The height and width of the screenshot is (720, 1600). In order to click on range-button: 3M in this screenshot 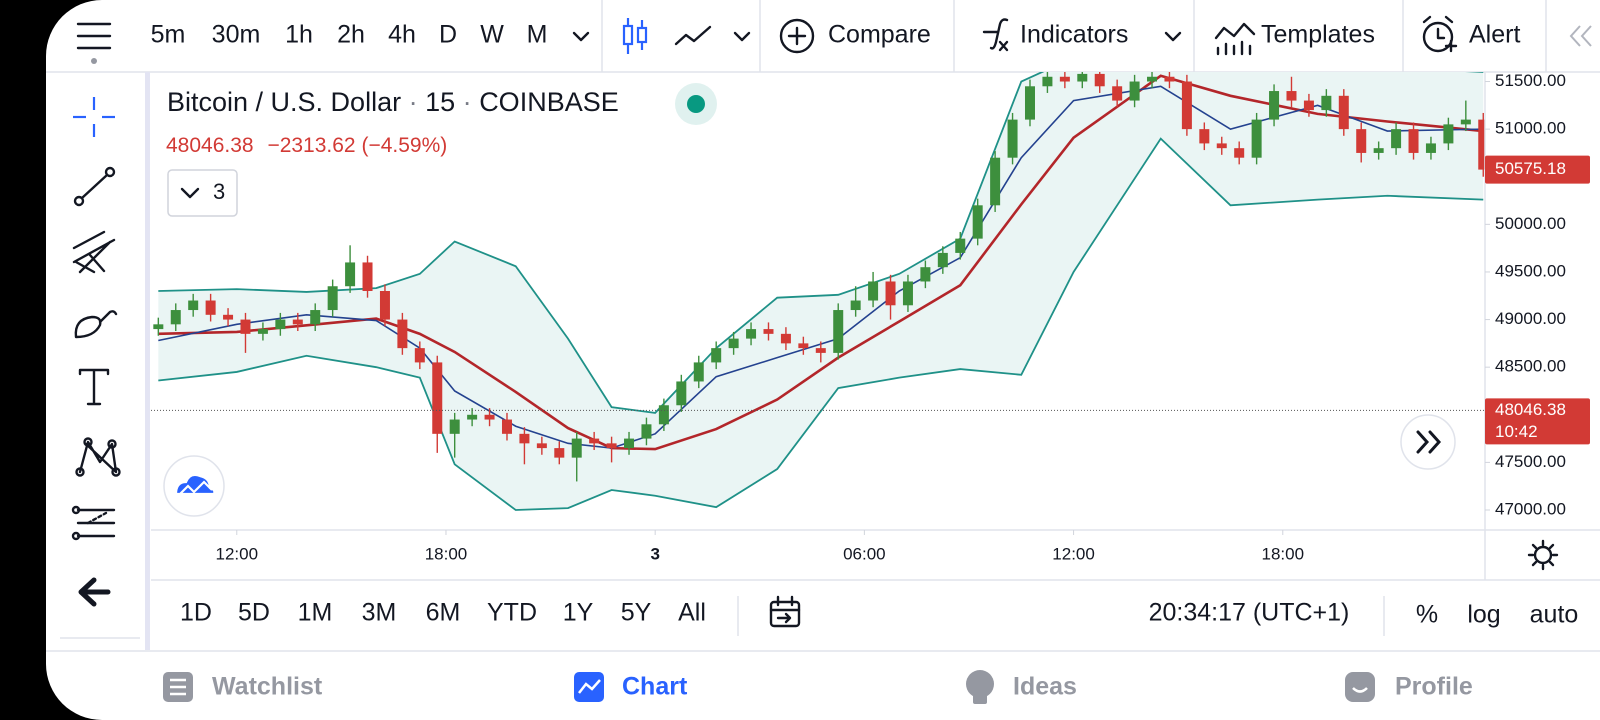, I will do `click(379, 613)`.